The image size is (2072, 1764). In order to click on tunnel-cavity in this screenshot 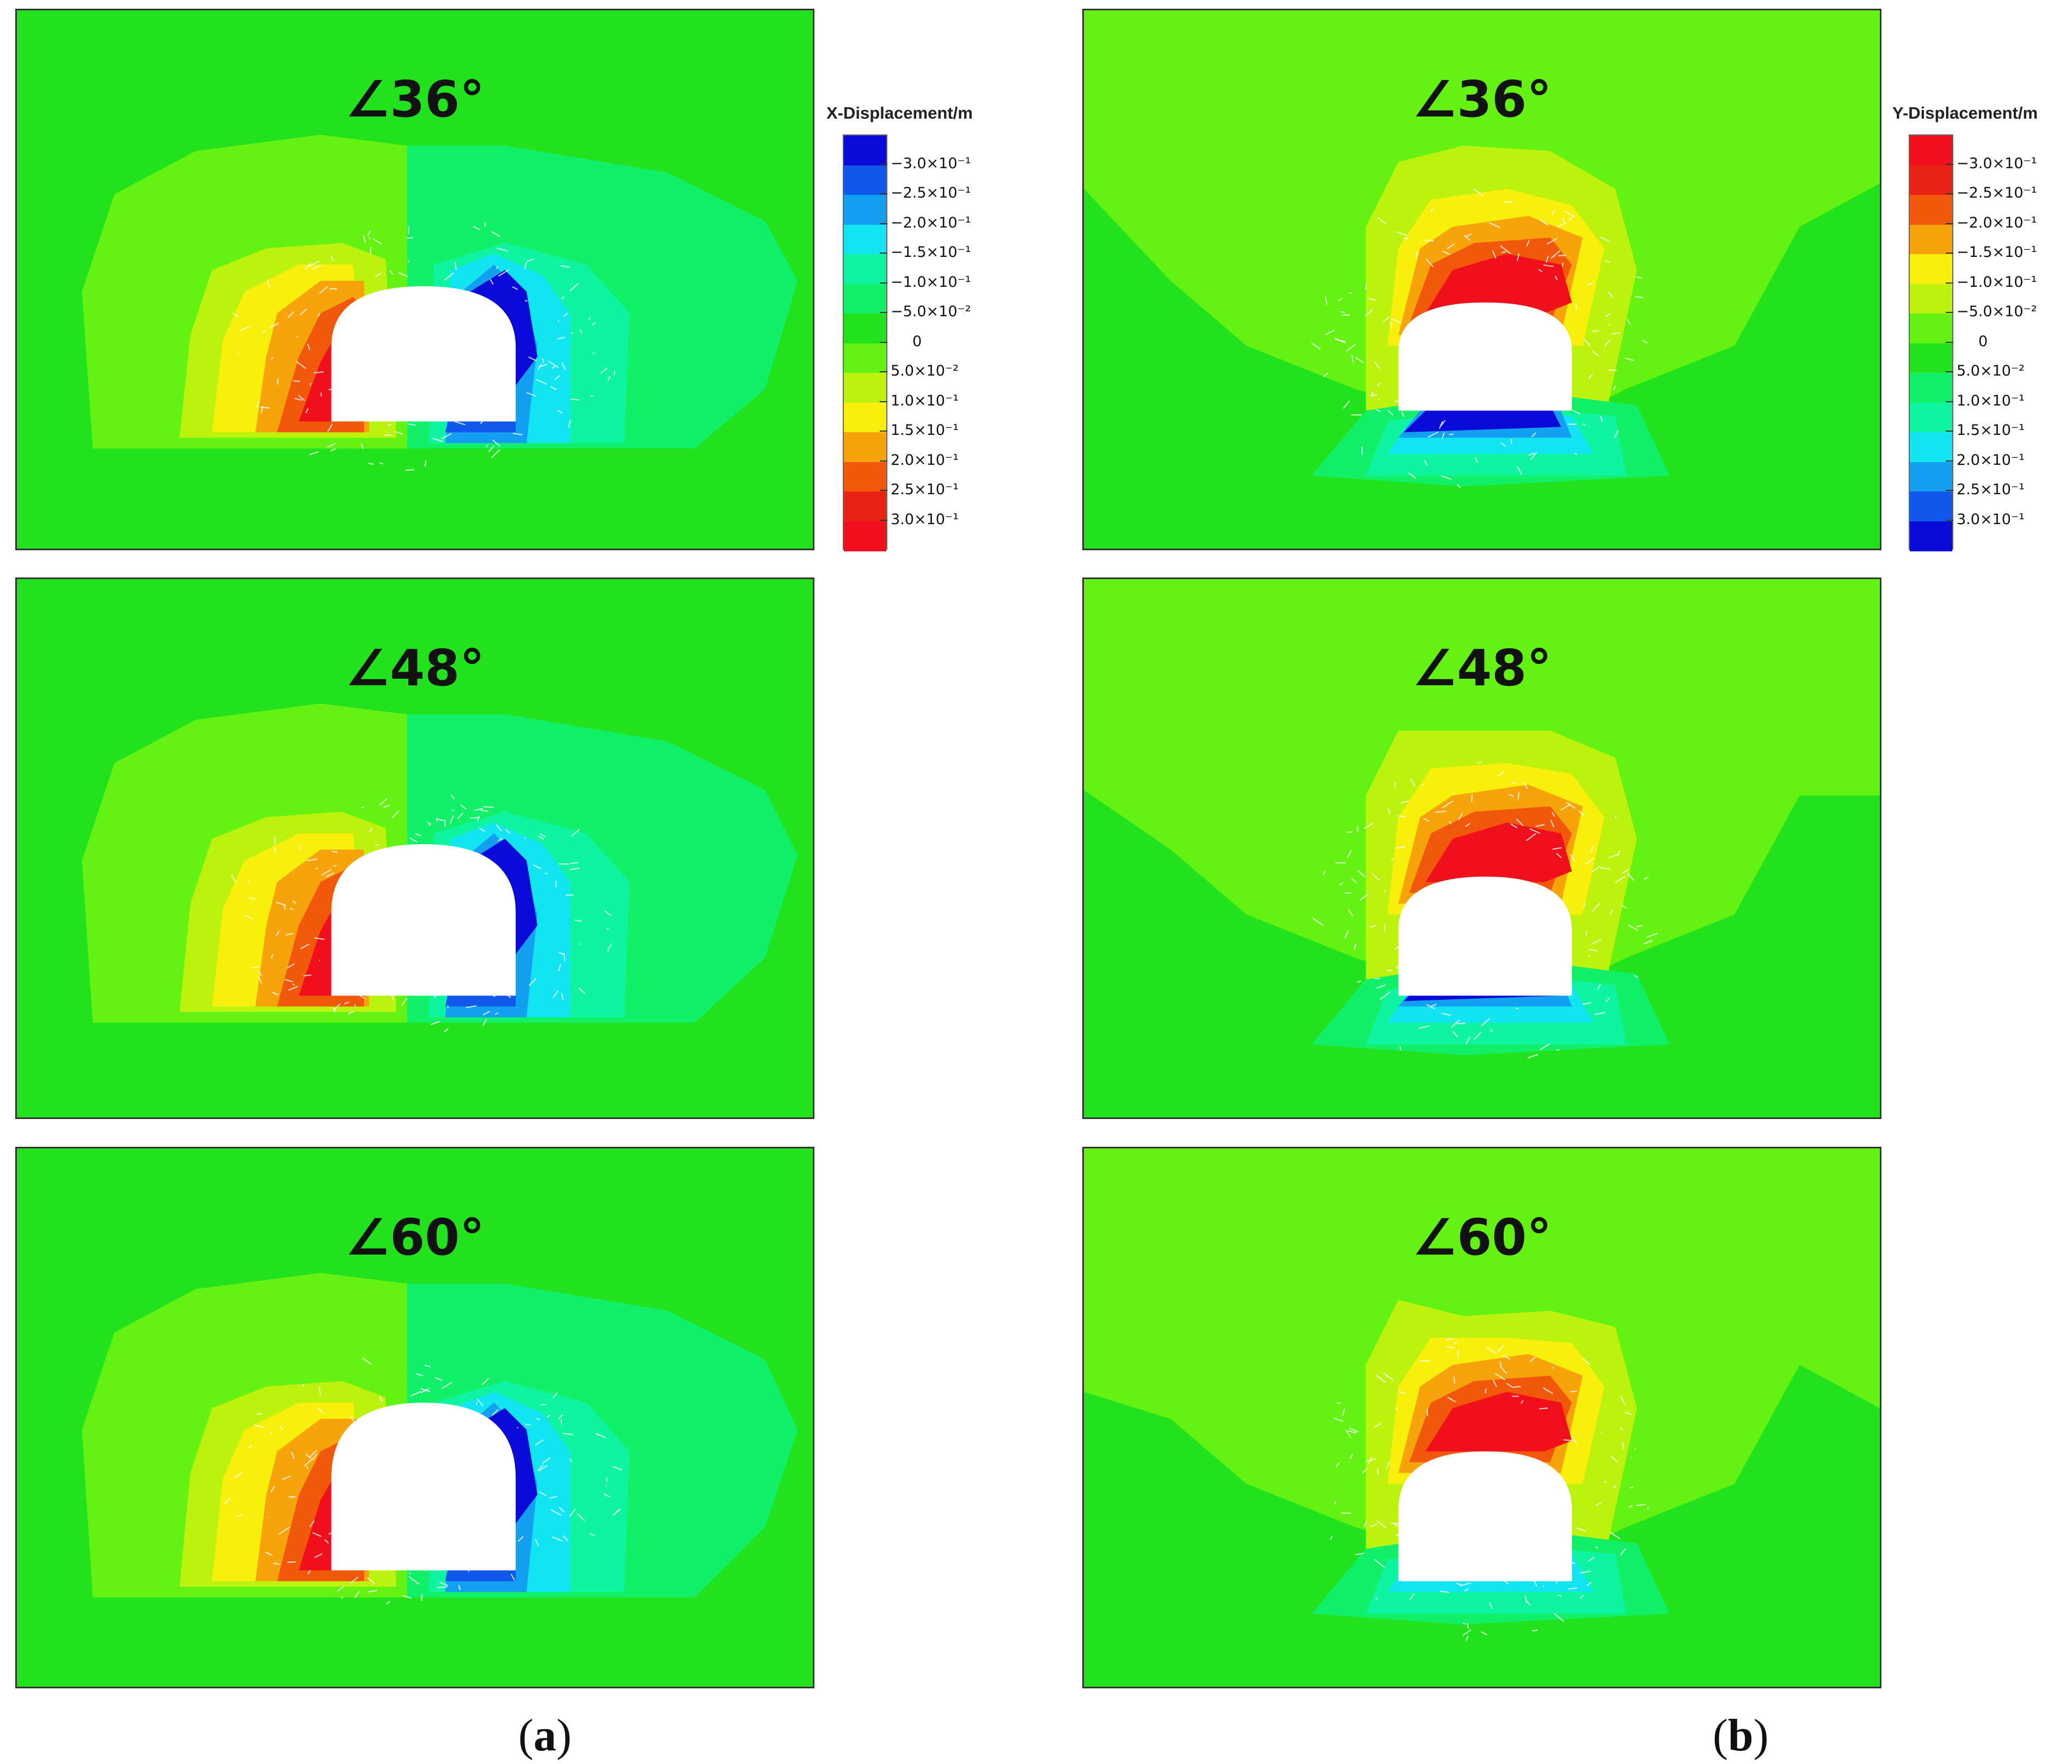, I will do `click(423, 920)`.